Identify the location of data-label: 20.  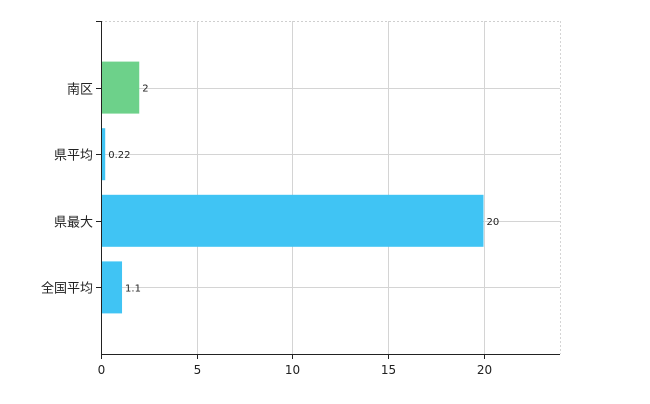
(493, 222).